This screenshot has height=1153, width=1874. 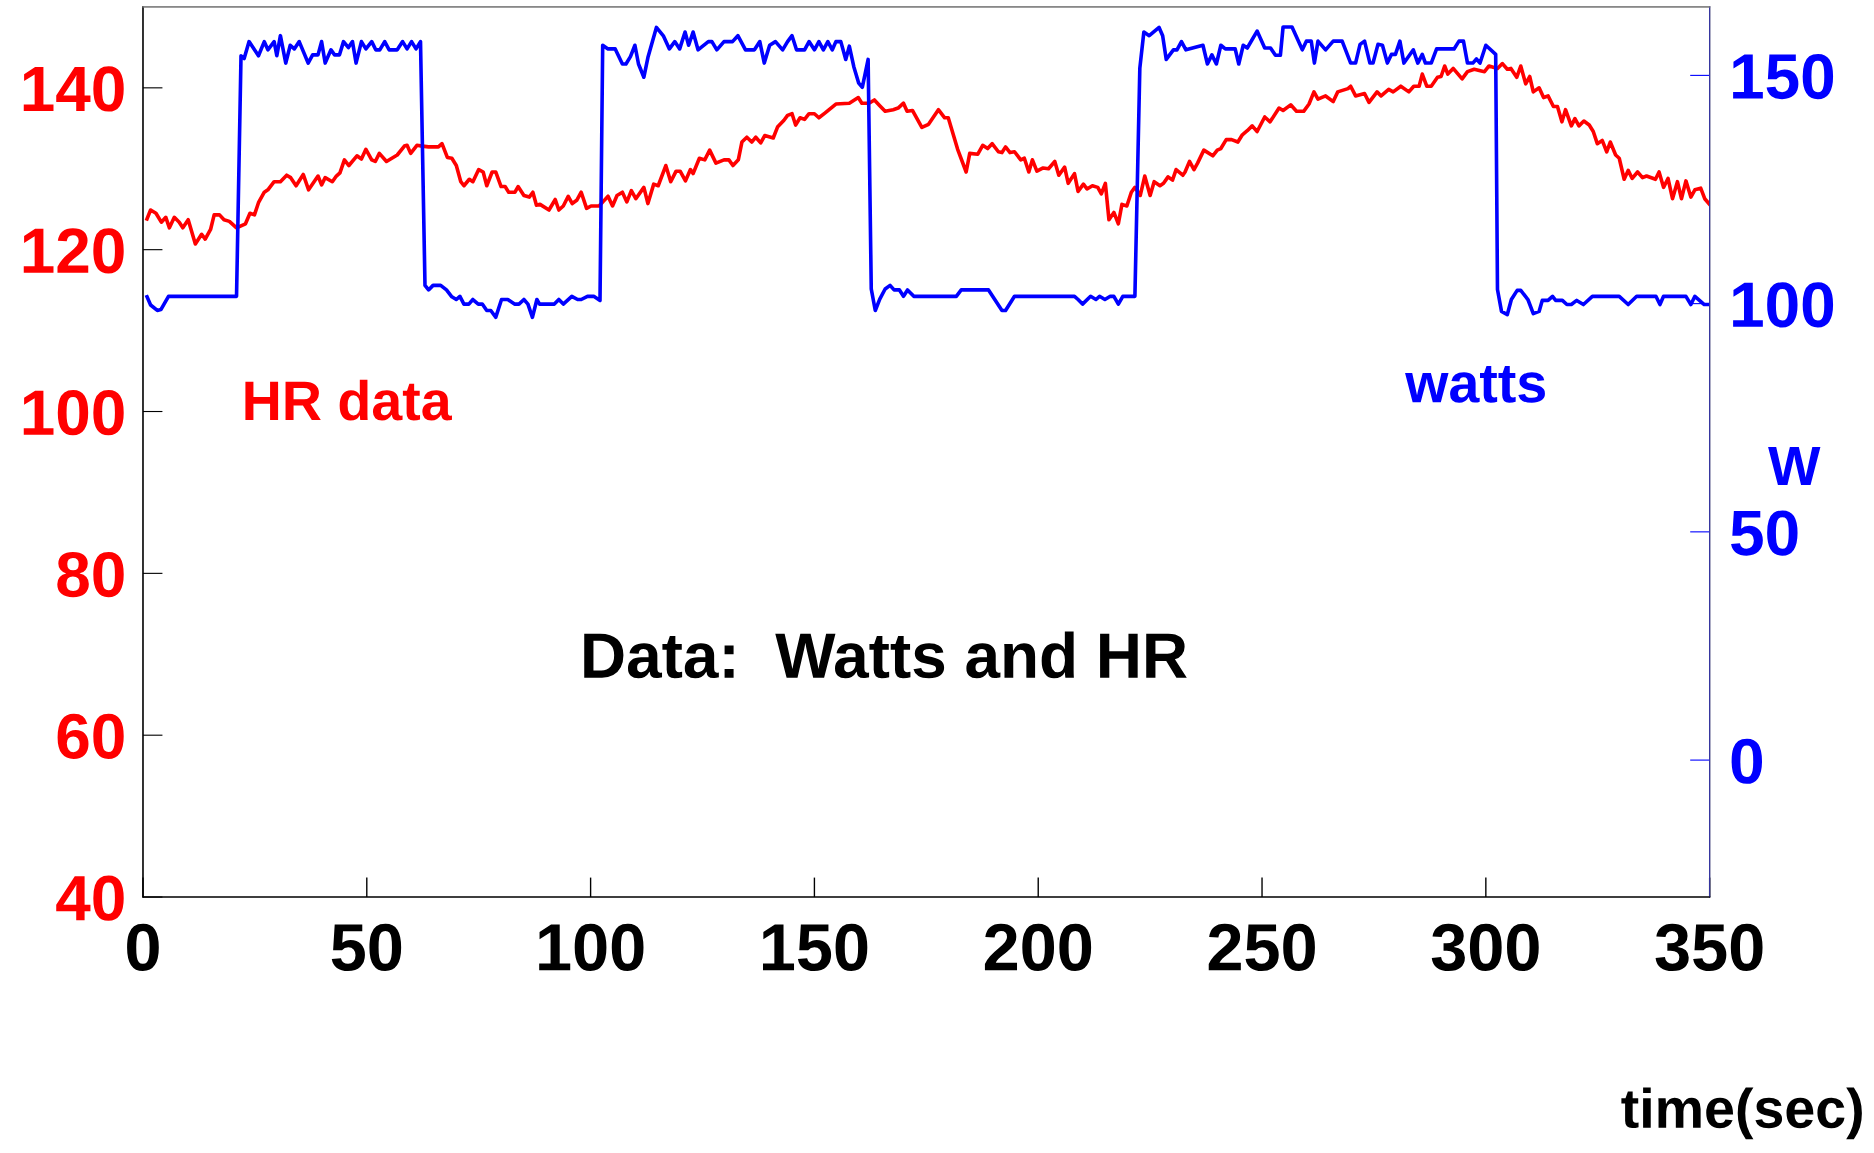 I want to click on x-tick-label: 100, so click(x=591, y=947).